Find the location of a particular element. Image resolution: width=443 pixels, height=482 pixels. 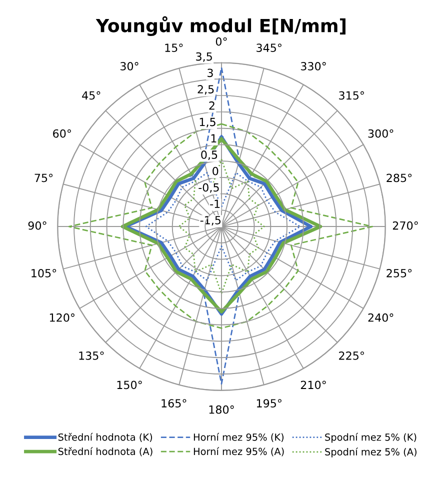

y-tick-label: 0 is located at coordinates (215, 171).